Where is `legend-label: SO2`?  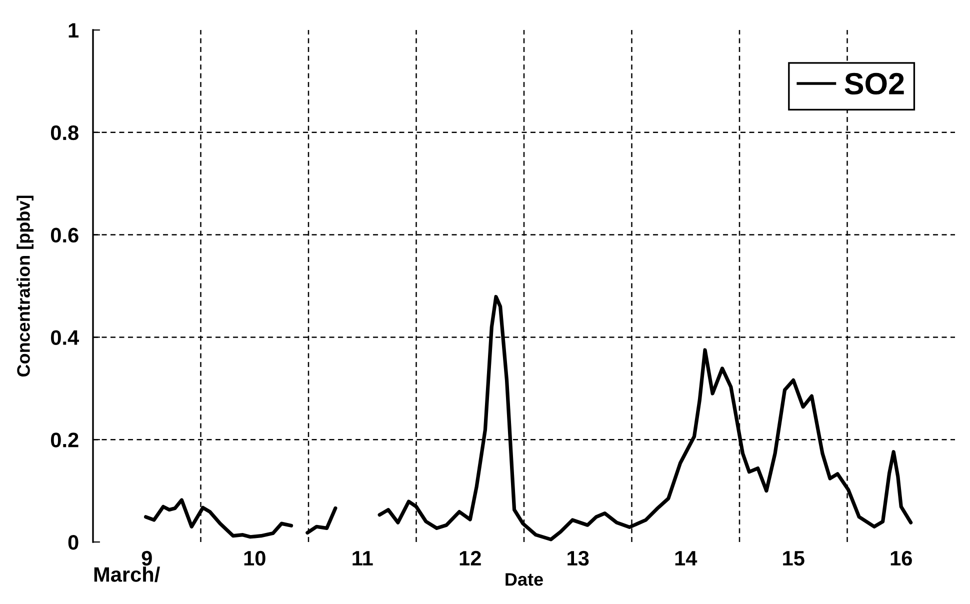
legend-label: SO2 is located at coordinates (874, 83).